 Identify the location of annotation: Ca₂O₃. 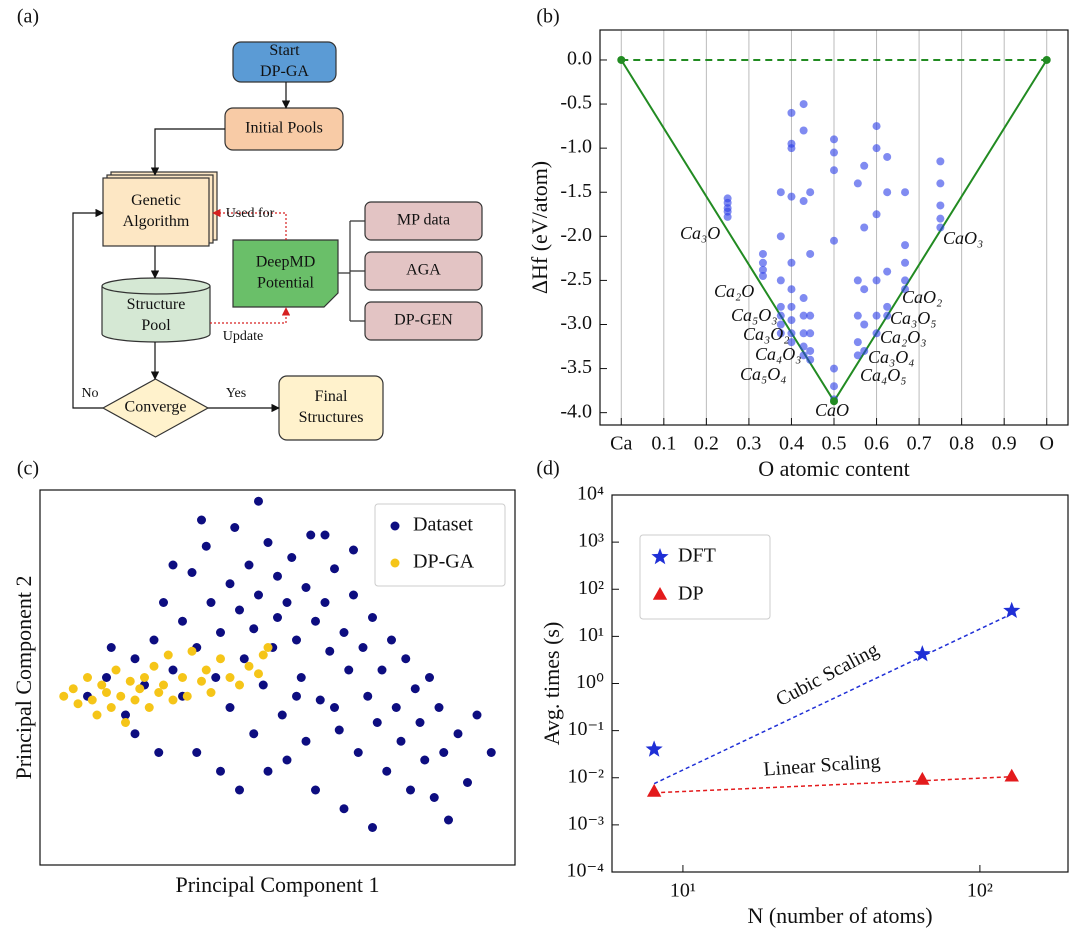
(903, 337).